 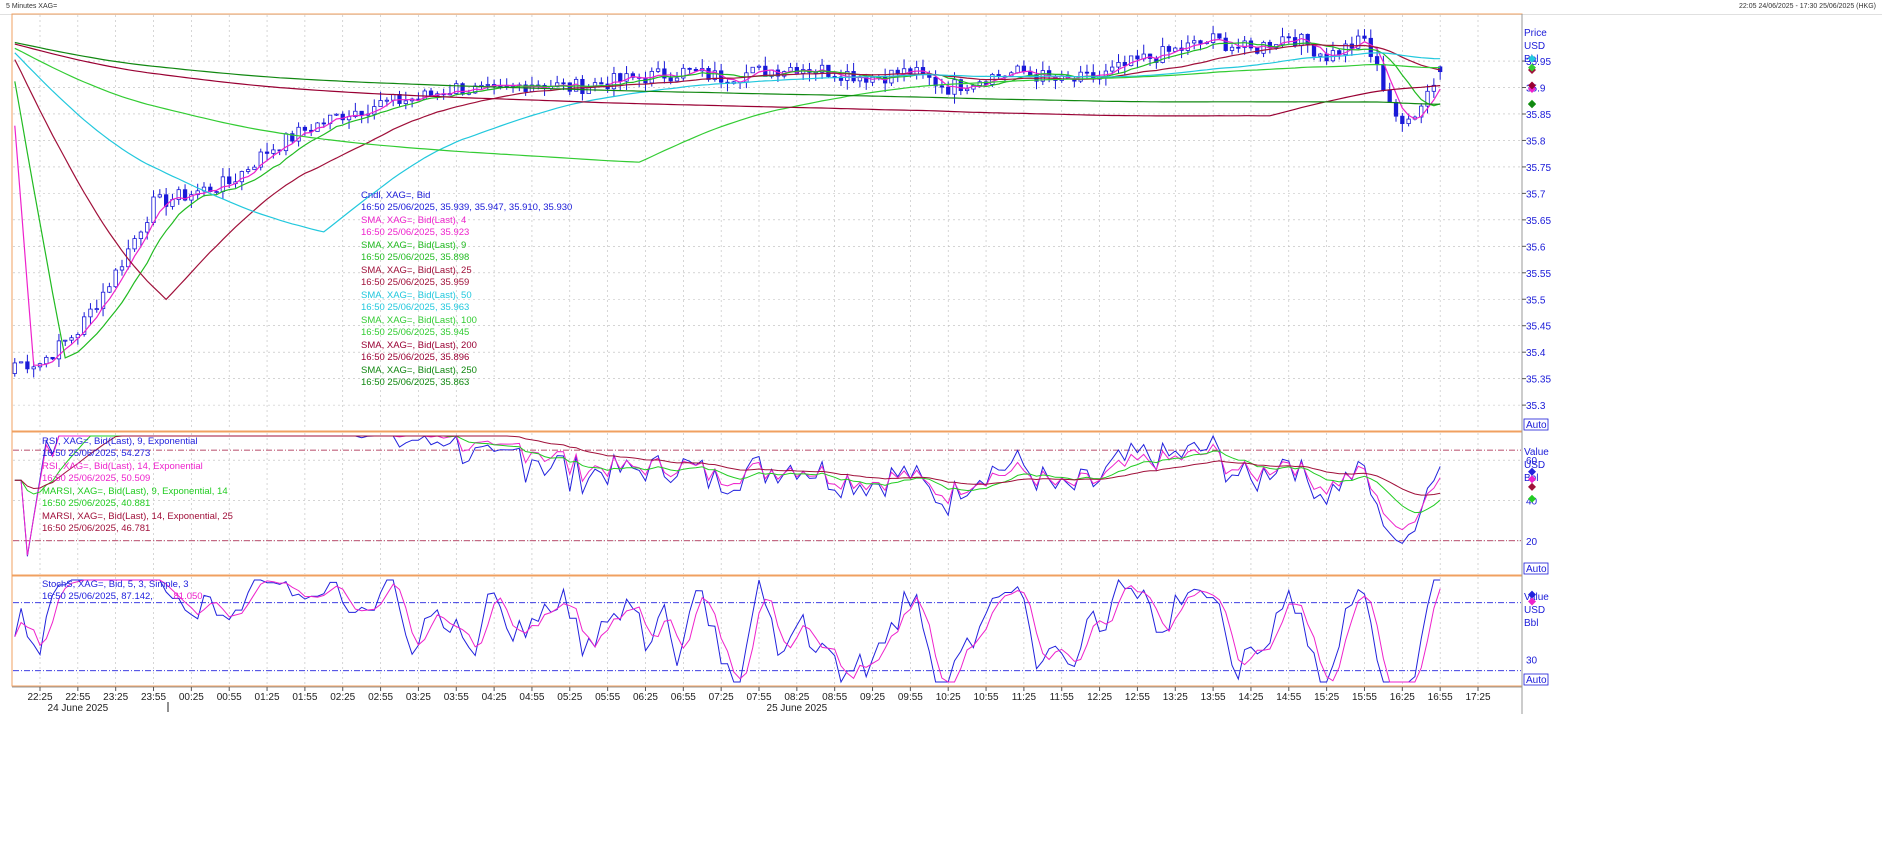 What do you see at coordinates (1250, 697) in the screenshot?
I see `x-tick-label: 14:25` at bounding box center [1250, 697].